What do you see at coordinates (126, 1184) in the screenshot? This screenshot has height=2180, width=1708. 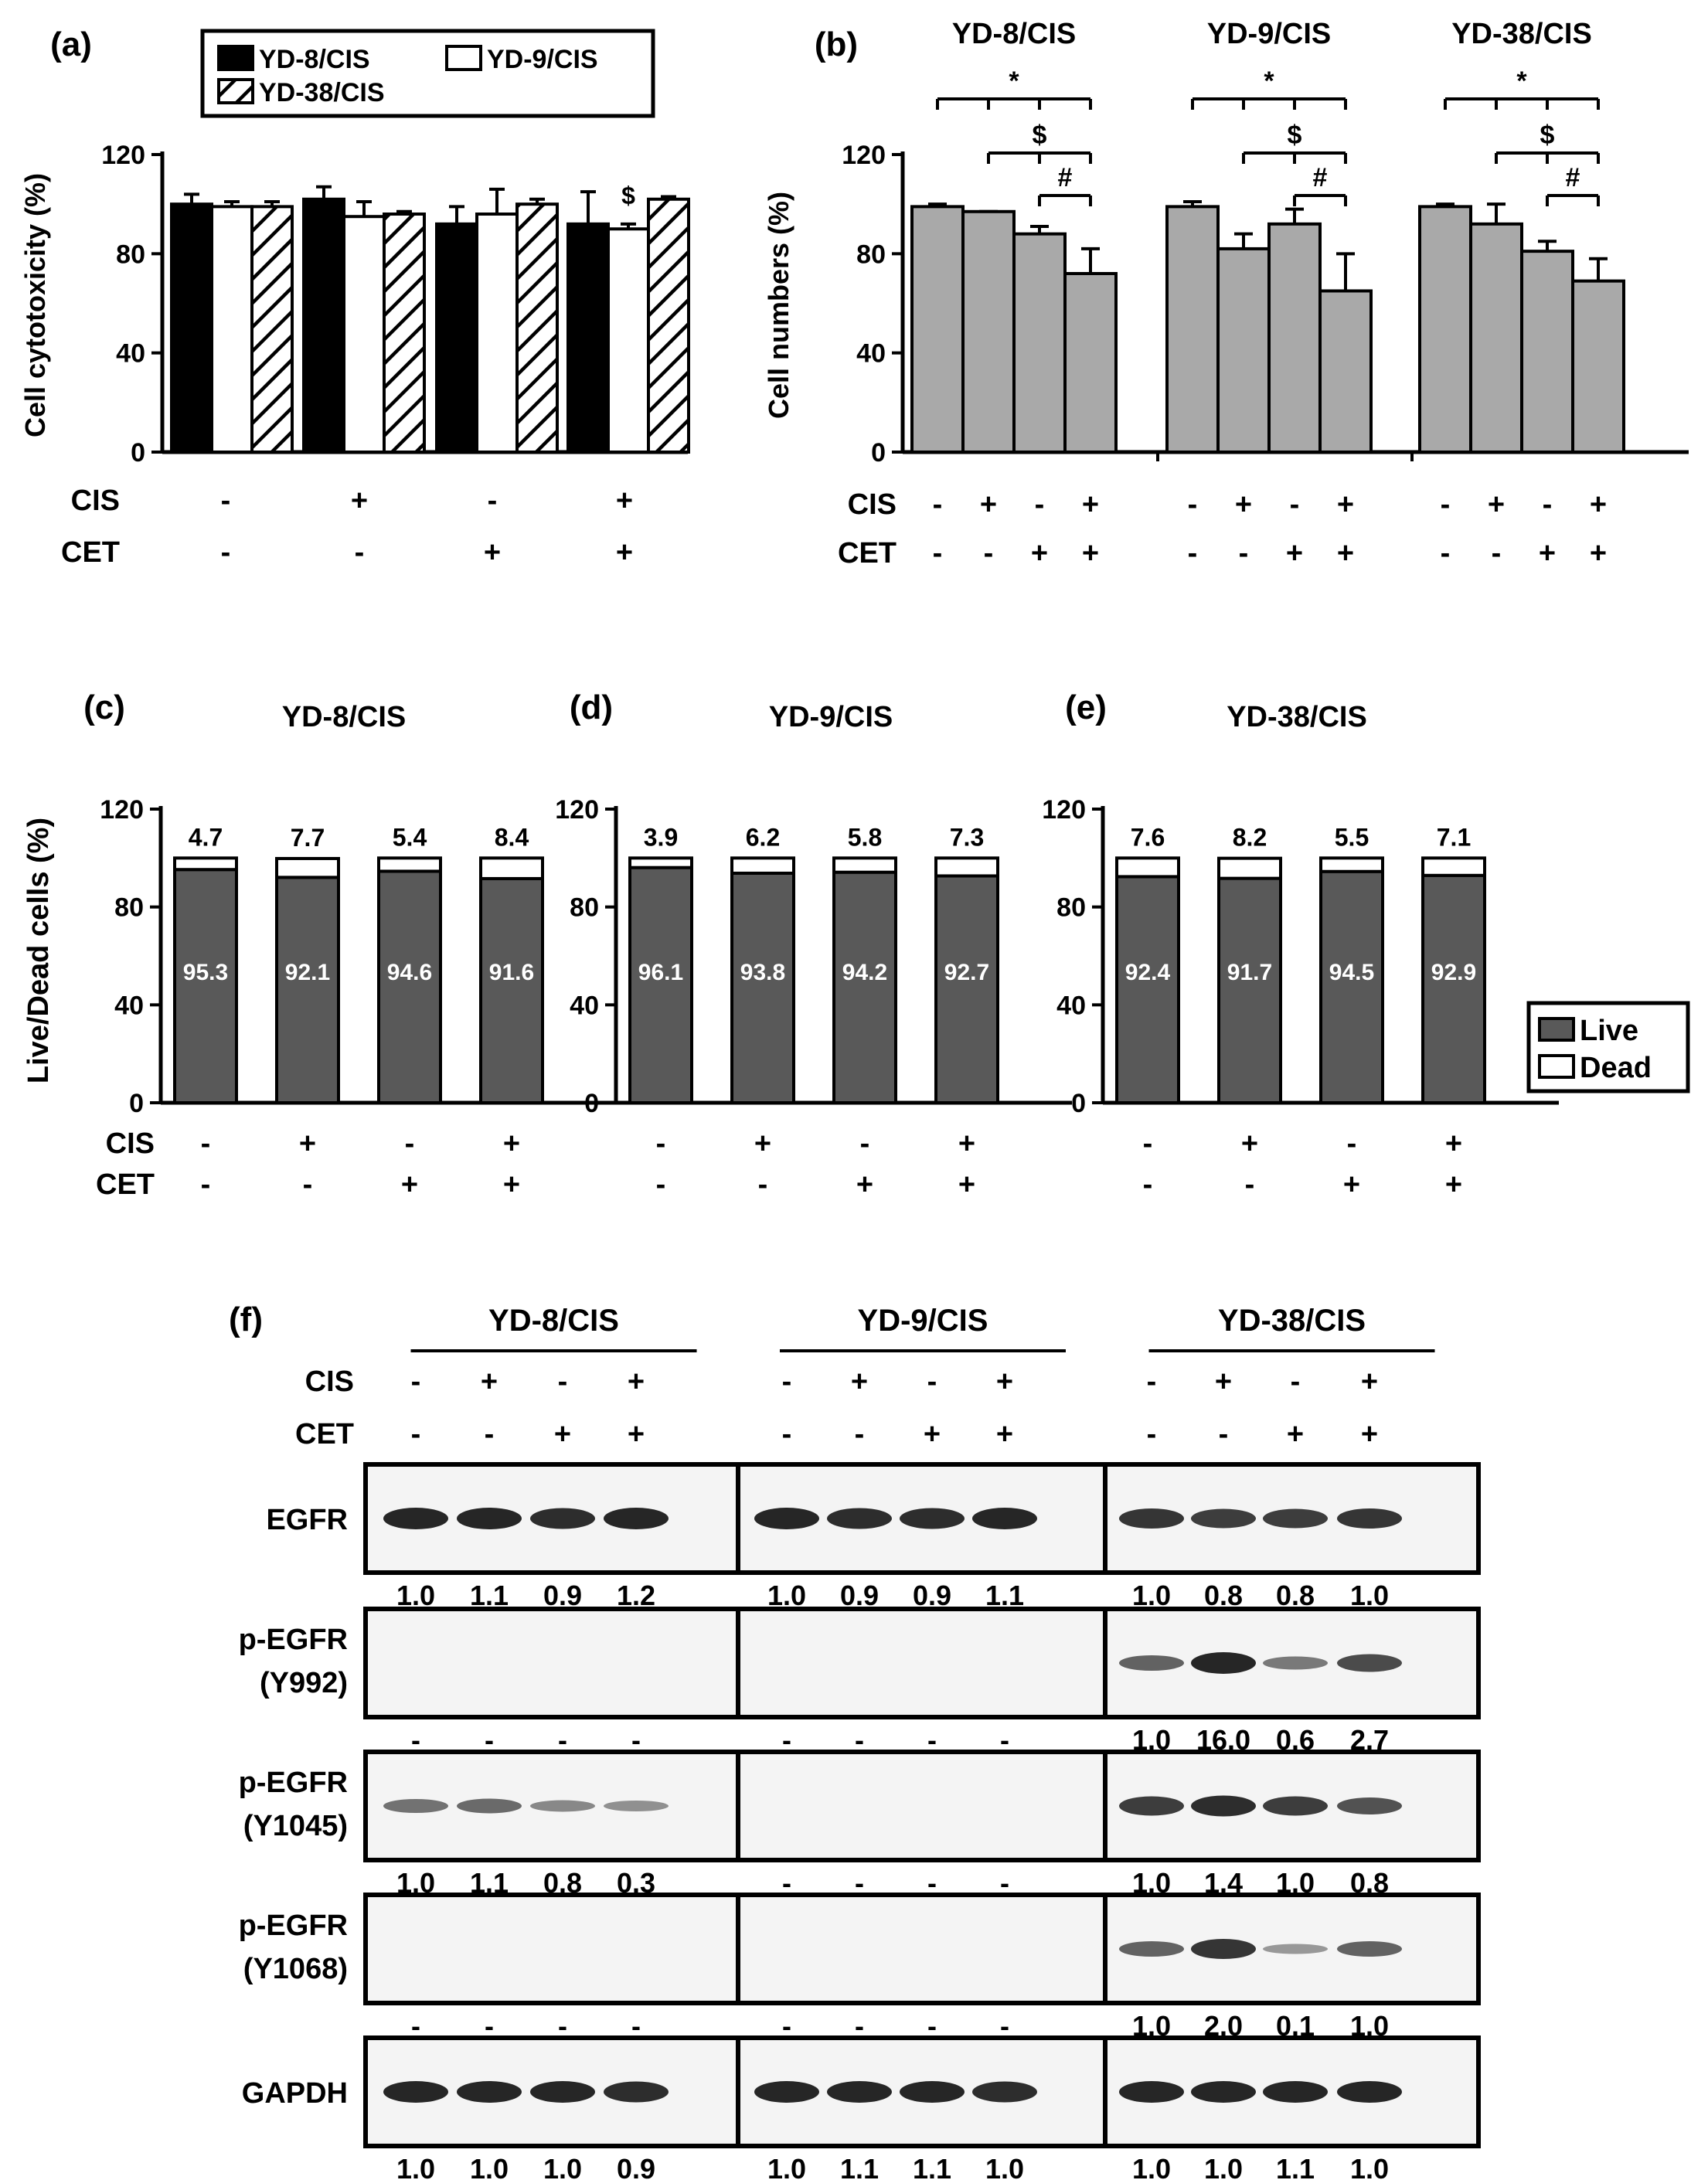 I see `panel-c-cet-label: CET` at bounding box center [126, 1184].